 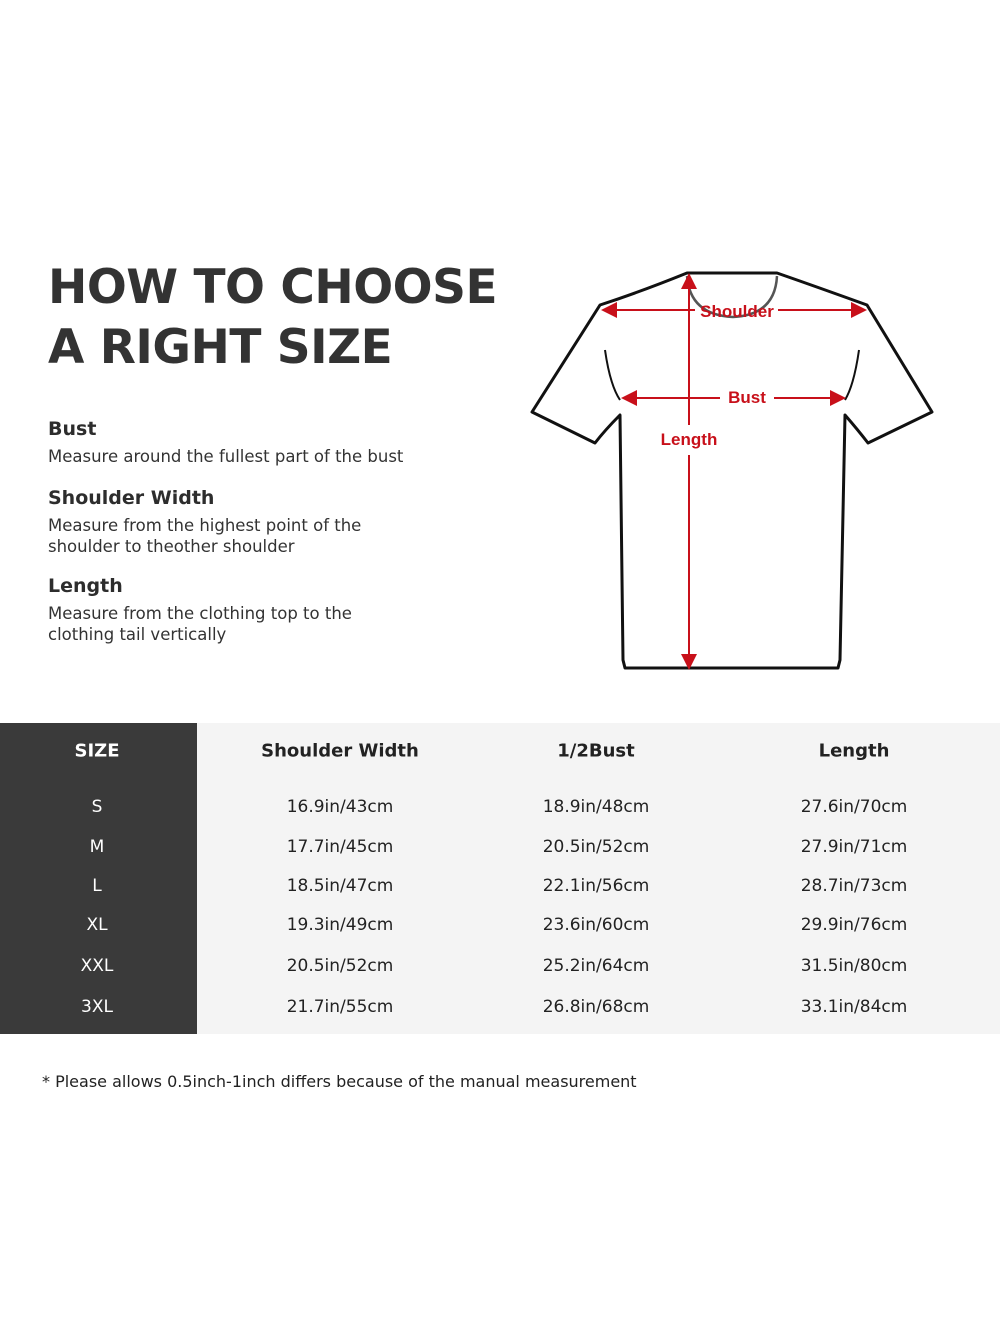 What do you see at coordinates (340, 807) in the screenshot?
I see `cell-shoulder-width: 16.9in/43cm` at bounding box center [340, 807].